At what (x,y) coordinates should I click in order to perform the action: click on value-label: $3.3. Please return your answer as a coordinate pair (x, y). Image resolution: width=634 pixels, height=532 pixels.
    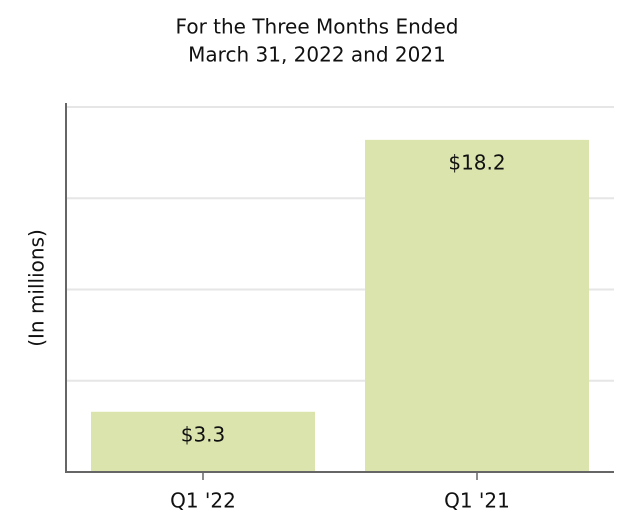
    Looking at the image, I should click on (203, 434).